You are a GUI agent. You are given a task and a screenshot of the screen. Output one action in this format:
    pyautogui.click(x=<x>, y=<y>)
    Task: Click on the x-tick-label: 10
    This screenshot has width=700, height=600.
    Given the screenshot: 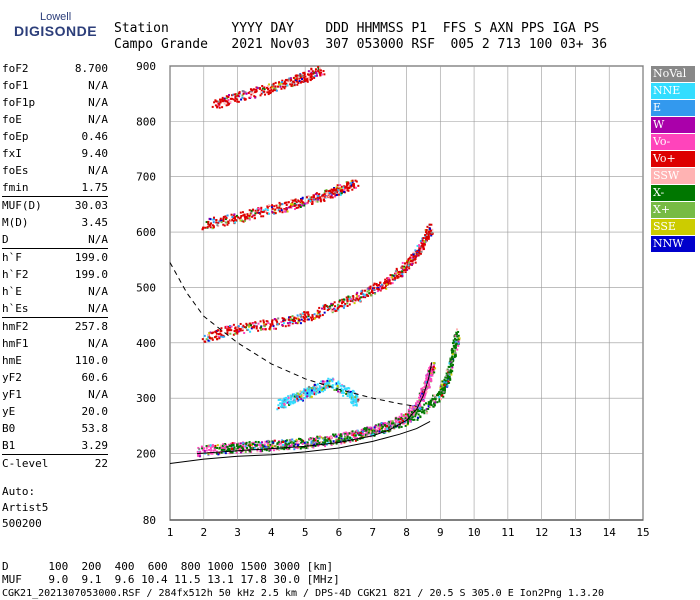 What is the action you would take?
    pyautogui.click(x=473, y=532)
    